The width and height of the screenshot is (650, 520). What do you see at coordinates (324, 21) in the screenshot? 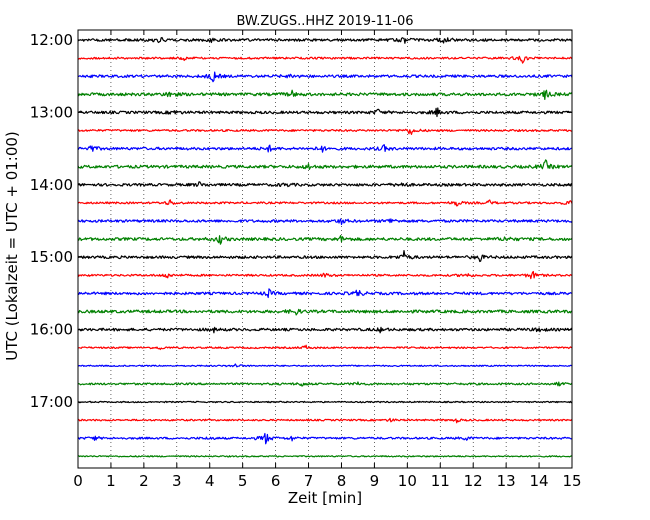
I see `chart-title: BW.ZUGS..HHZ 2019-11-06` at bounding box center [324, 21].